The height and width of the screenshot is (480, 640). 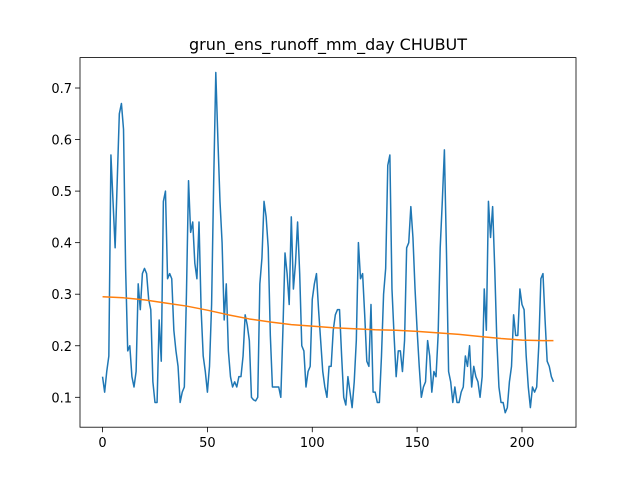 What do you see at coordinates (61, 89) in the screenshot?
I see `y-tick-label: 0.7` at bounding box center [61, 89].